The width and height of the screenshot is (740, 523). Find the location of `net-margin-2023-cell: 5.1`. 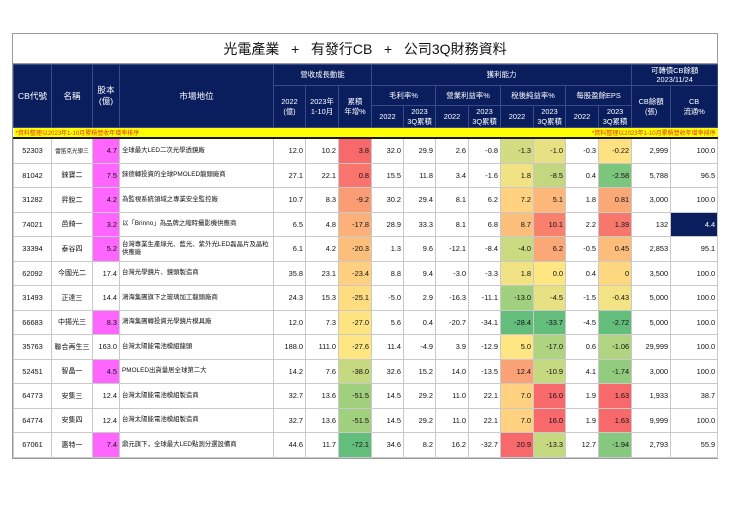

net-margin-2023-cell: 5.1 is located at coordinates (550, 200).